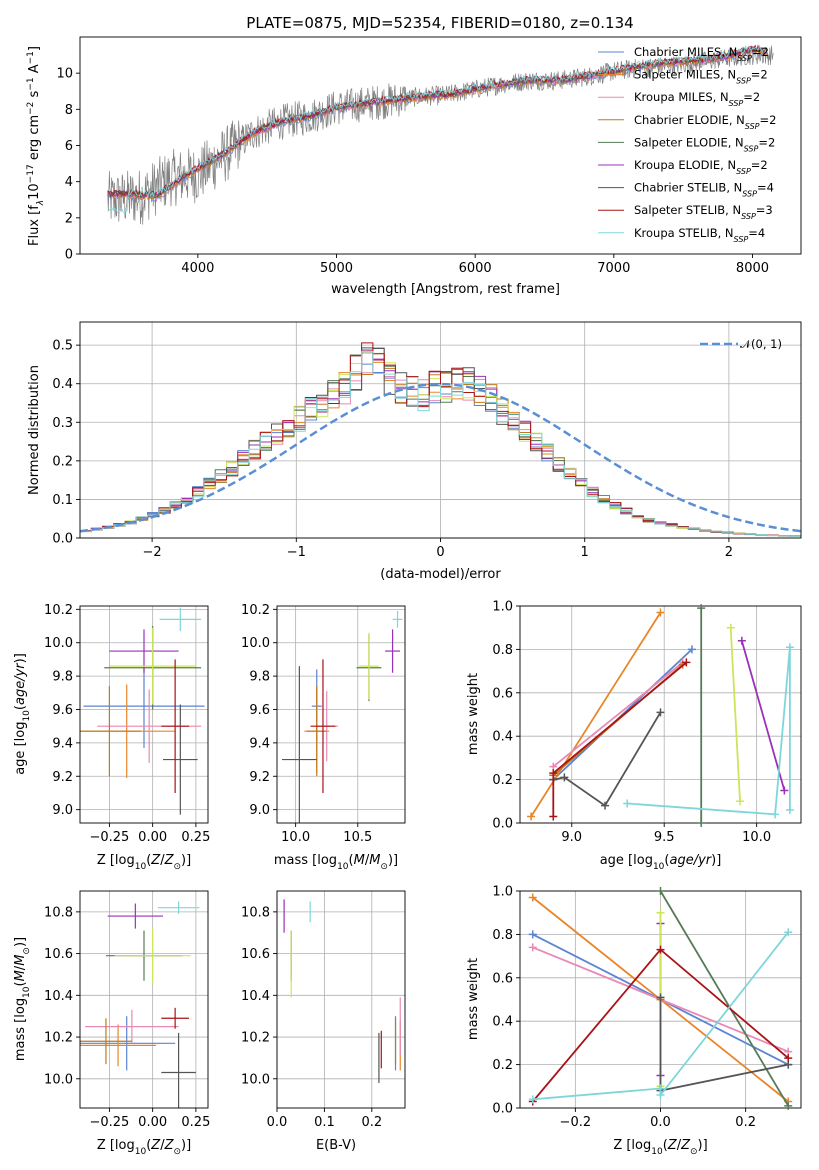 Image resolution: width=819 pixels, height=1170 pixels. I want to click on legend-entry: Kroupa MILES, NSSP=2, so click(697, 99).